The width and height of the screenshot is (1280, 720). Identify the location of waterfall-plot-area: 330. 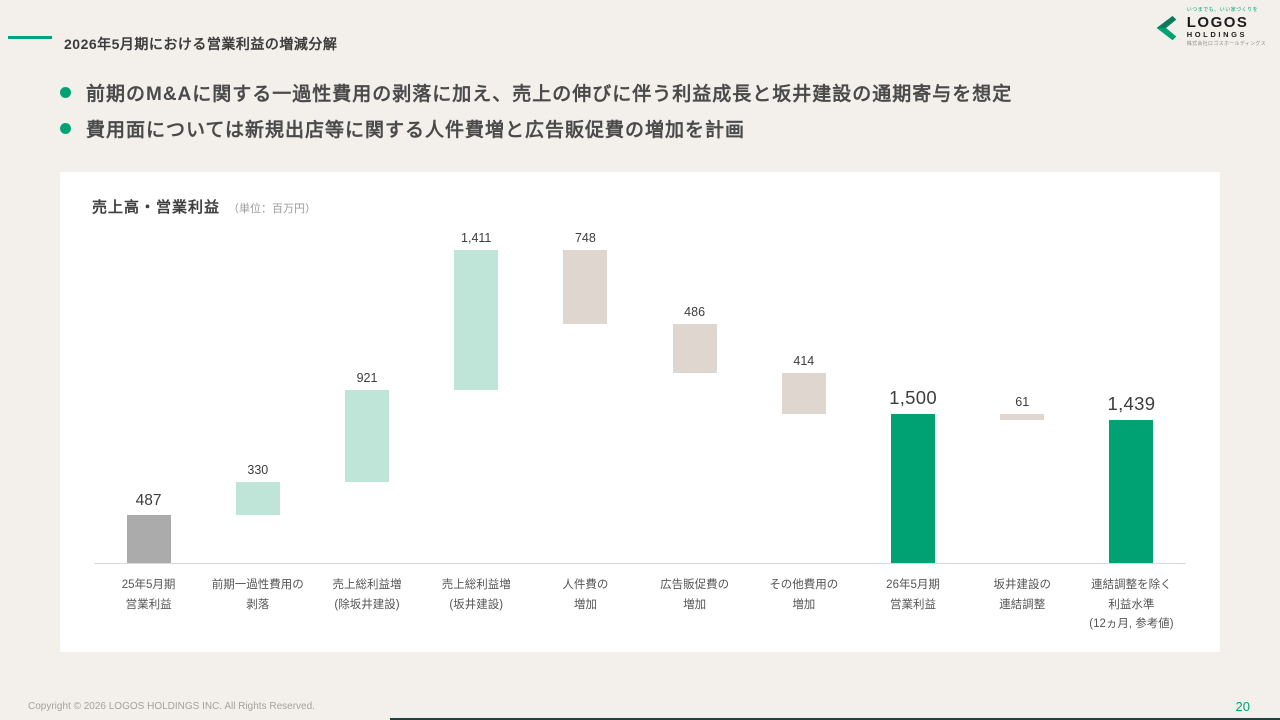
(258, 397).